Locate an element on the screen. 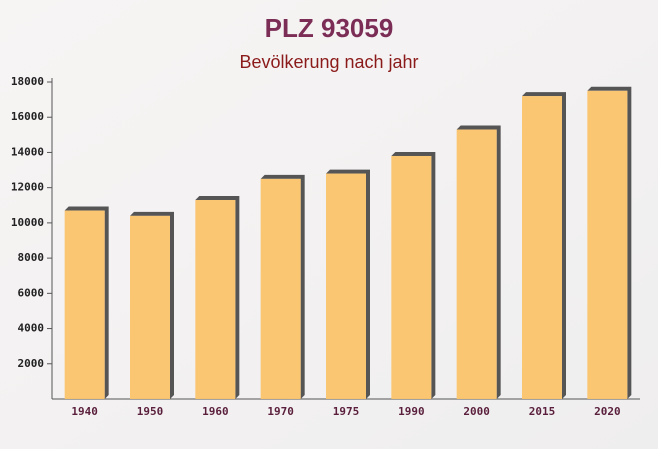  x-tick-label: 1975 is located at coordinates (346, 411).